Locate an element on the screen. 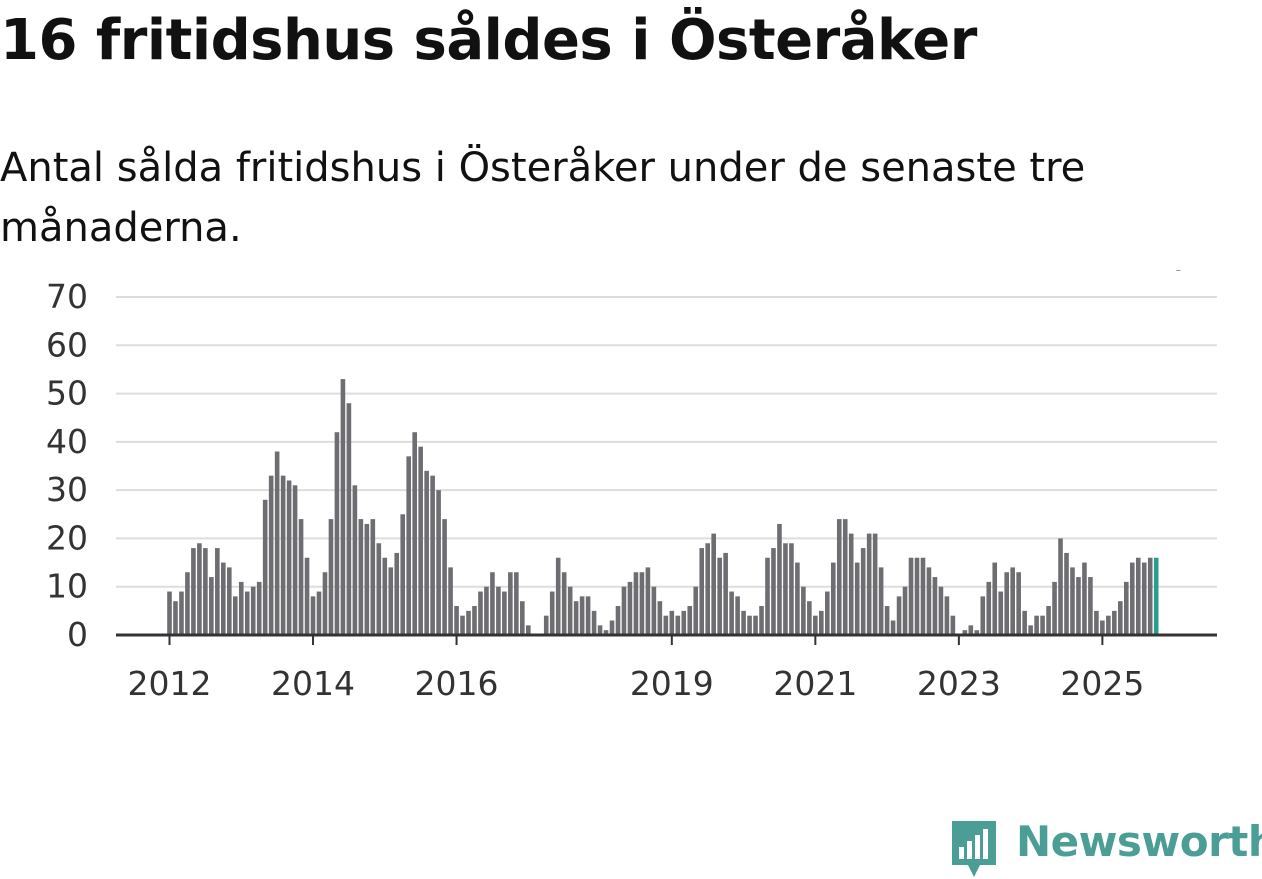 This screenshot has width=1262, height=879. x-tick-label-2019: 2019 is located at coordinates (672, 683).